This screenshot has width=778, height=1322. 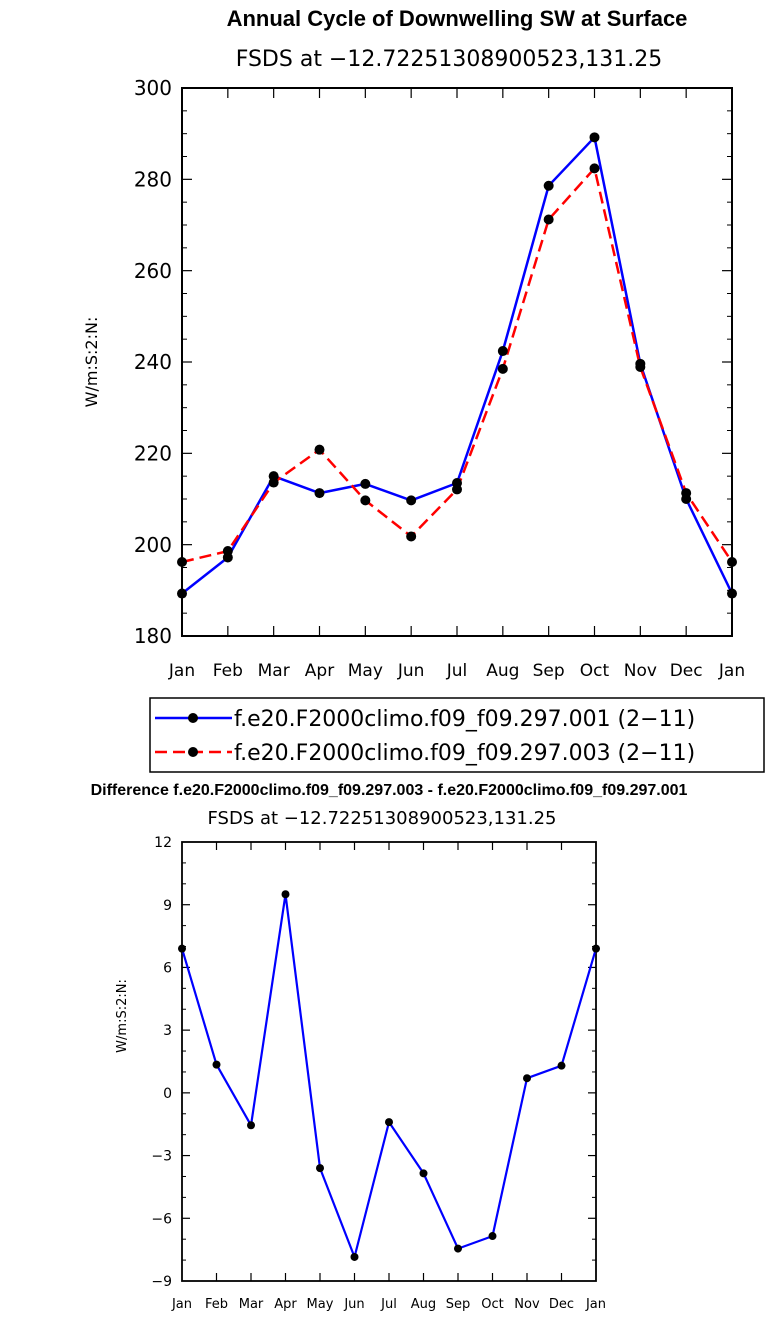 I want to click on chart2-xtick-label: Oct, so click(x=492, y=1304).